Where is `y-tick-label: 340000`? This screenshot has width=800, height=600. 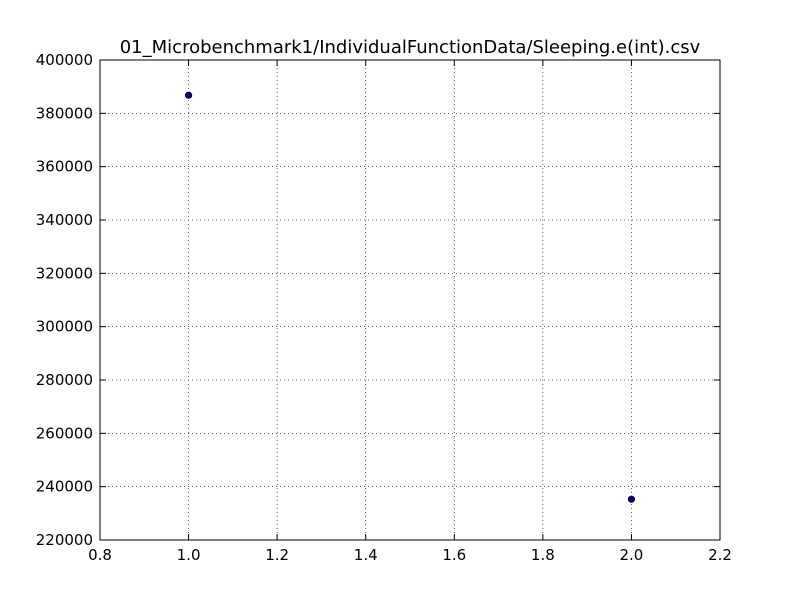
y-tick-label: 340000 is located at coordinates (64, 220).